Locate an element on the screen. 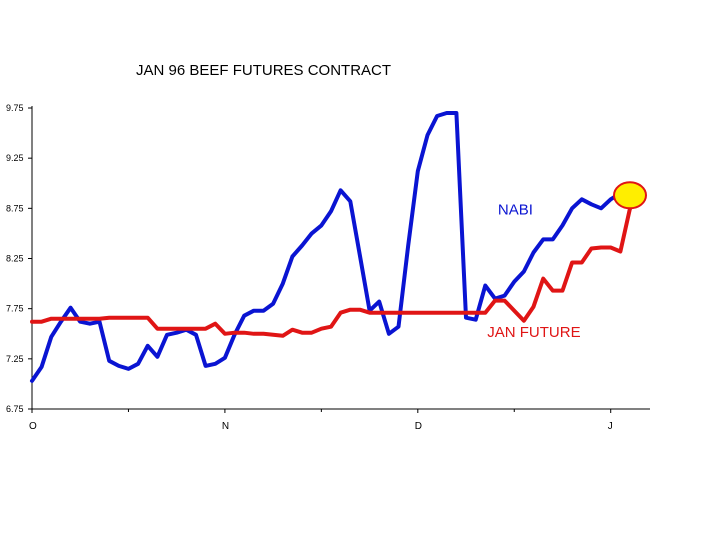  y-tick-label: 9.75 is located at coordinates (15, 108).